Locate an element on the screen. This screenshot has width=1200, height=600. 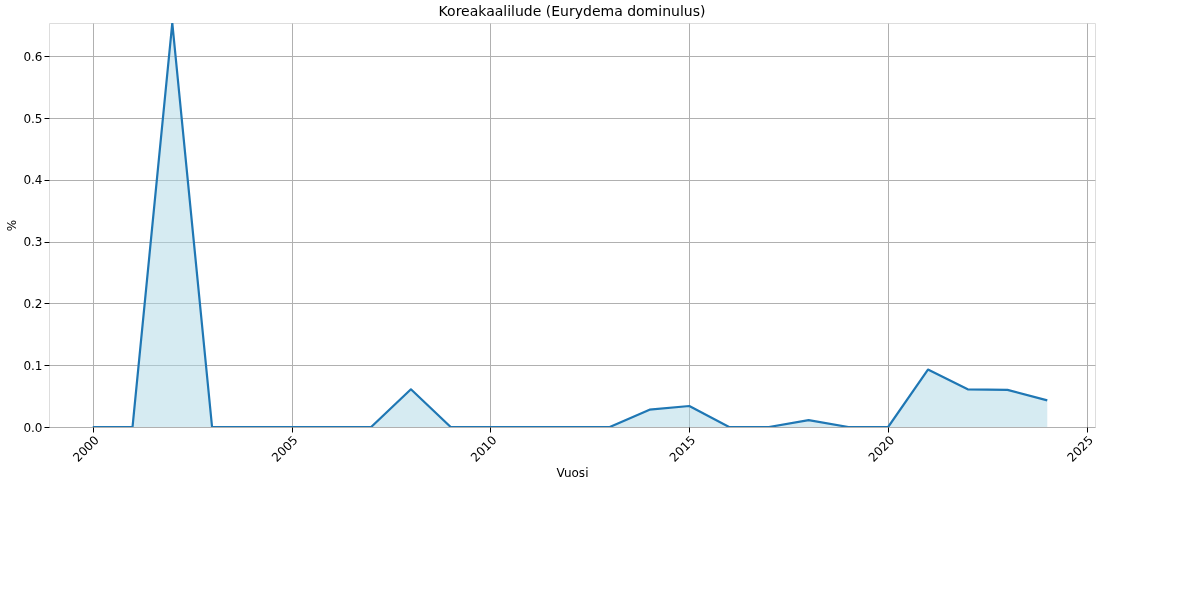
y-tick-label: 0.4 is located at coordinates (33, 180).